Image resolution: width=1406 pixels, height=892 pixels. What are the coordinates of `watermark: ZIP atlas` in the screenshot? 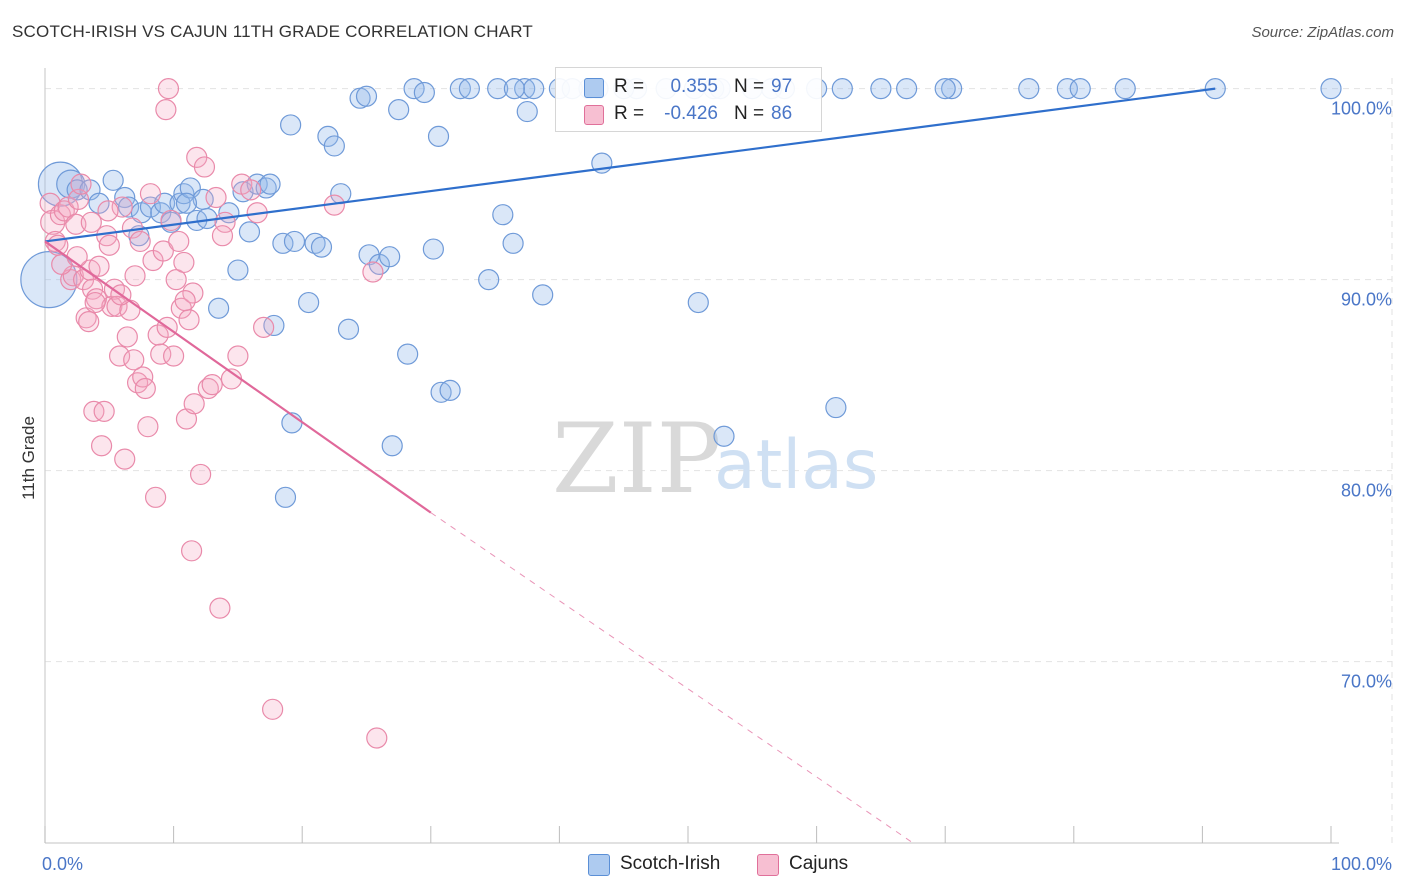 It's located at (715, 459).